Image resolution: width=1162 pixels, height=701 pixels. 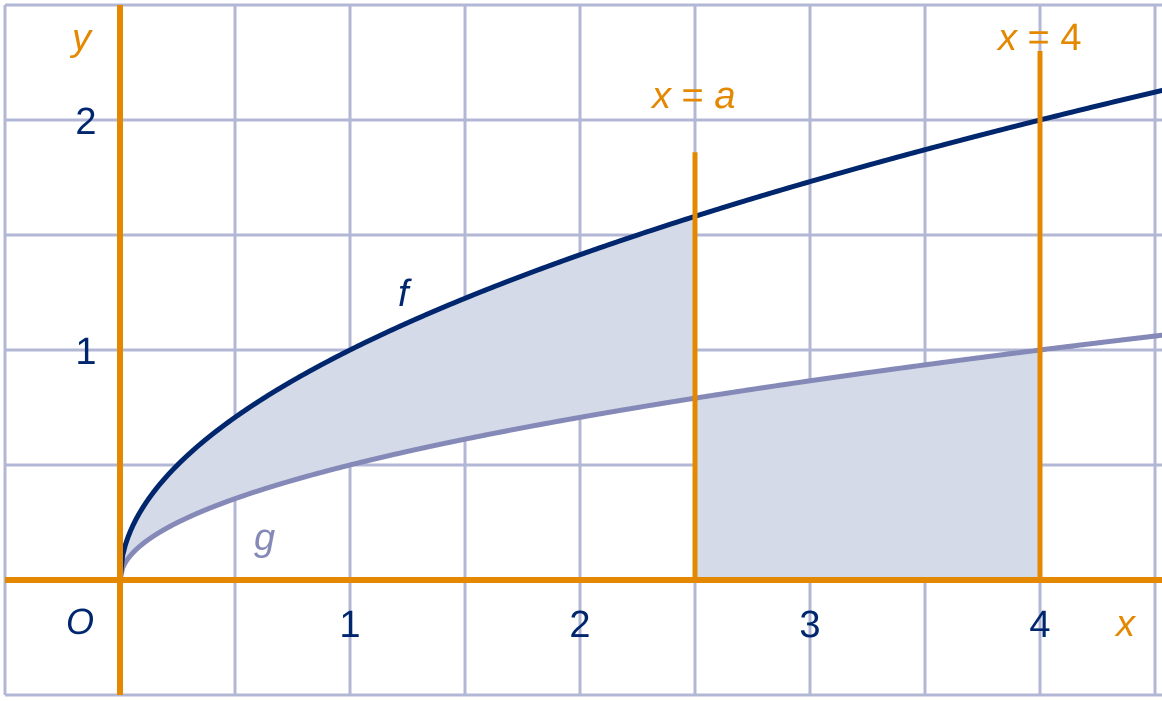 I want to click on shaded-region, so click(x=867, y=465).